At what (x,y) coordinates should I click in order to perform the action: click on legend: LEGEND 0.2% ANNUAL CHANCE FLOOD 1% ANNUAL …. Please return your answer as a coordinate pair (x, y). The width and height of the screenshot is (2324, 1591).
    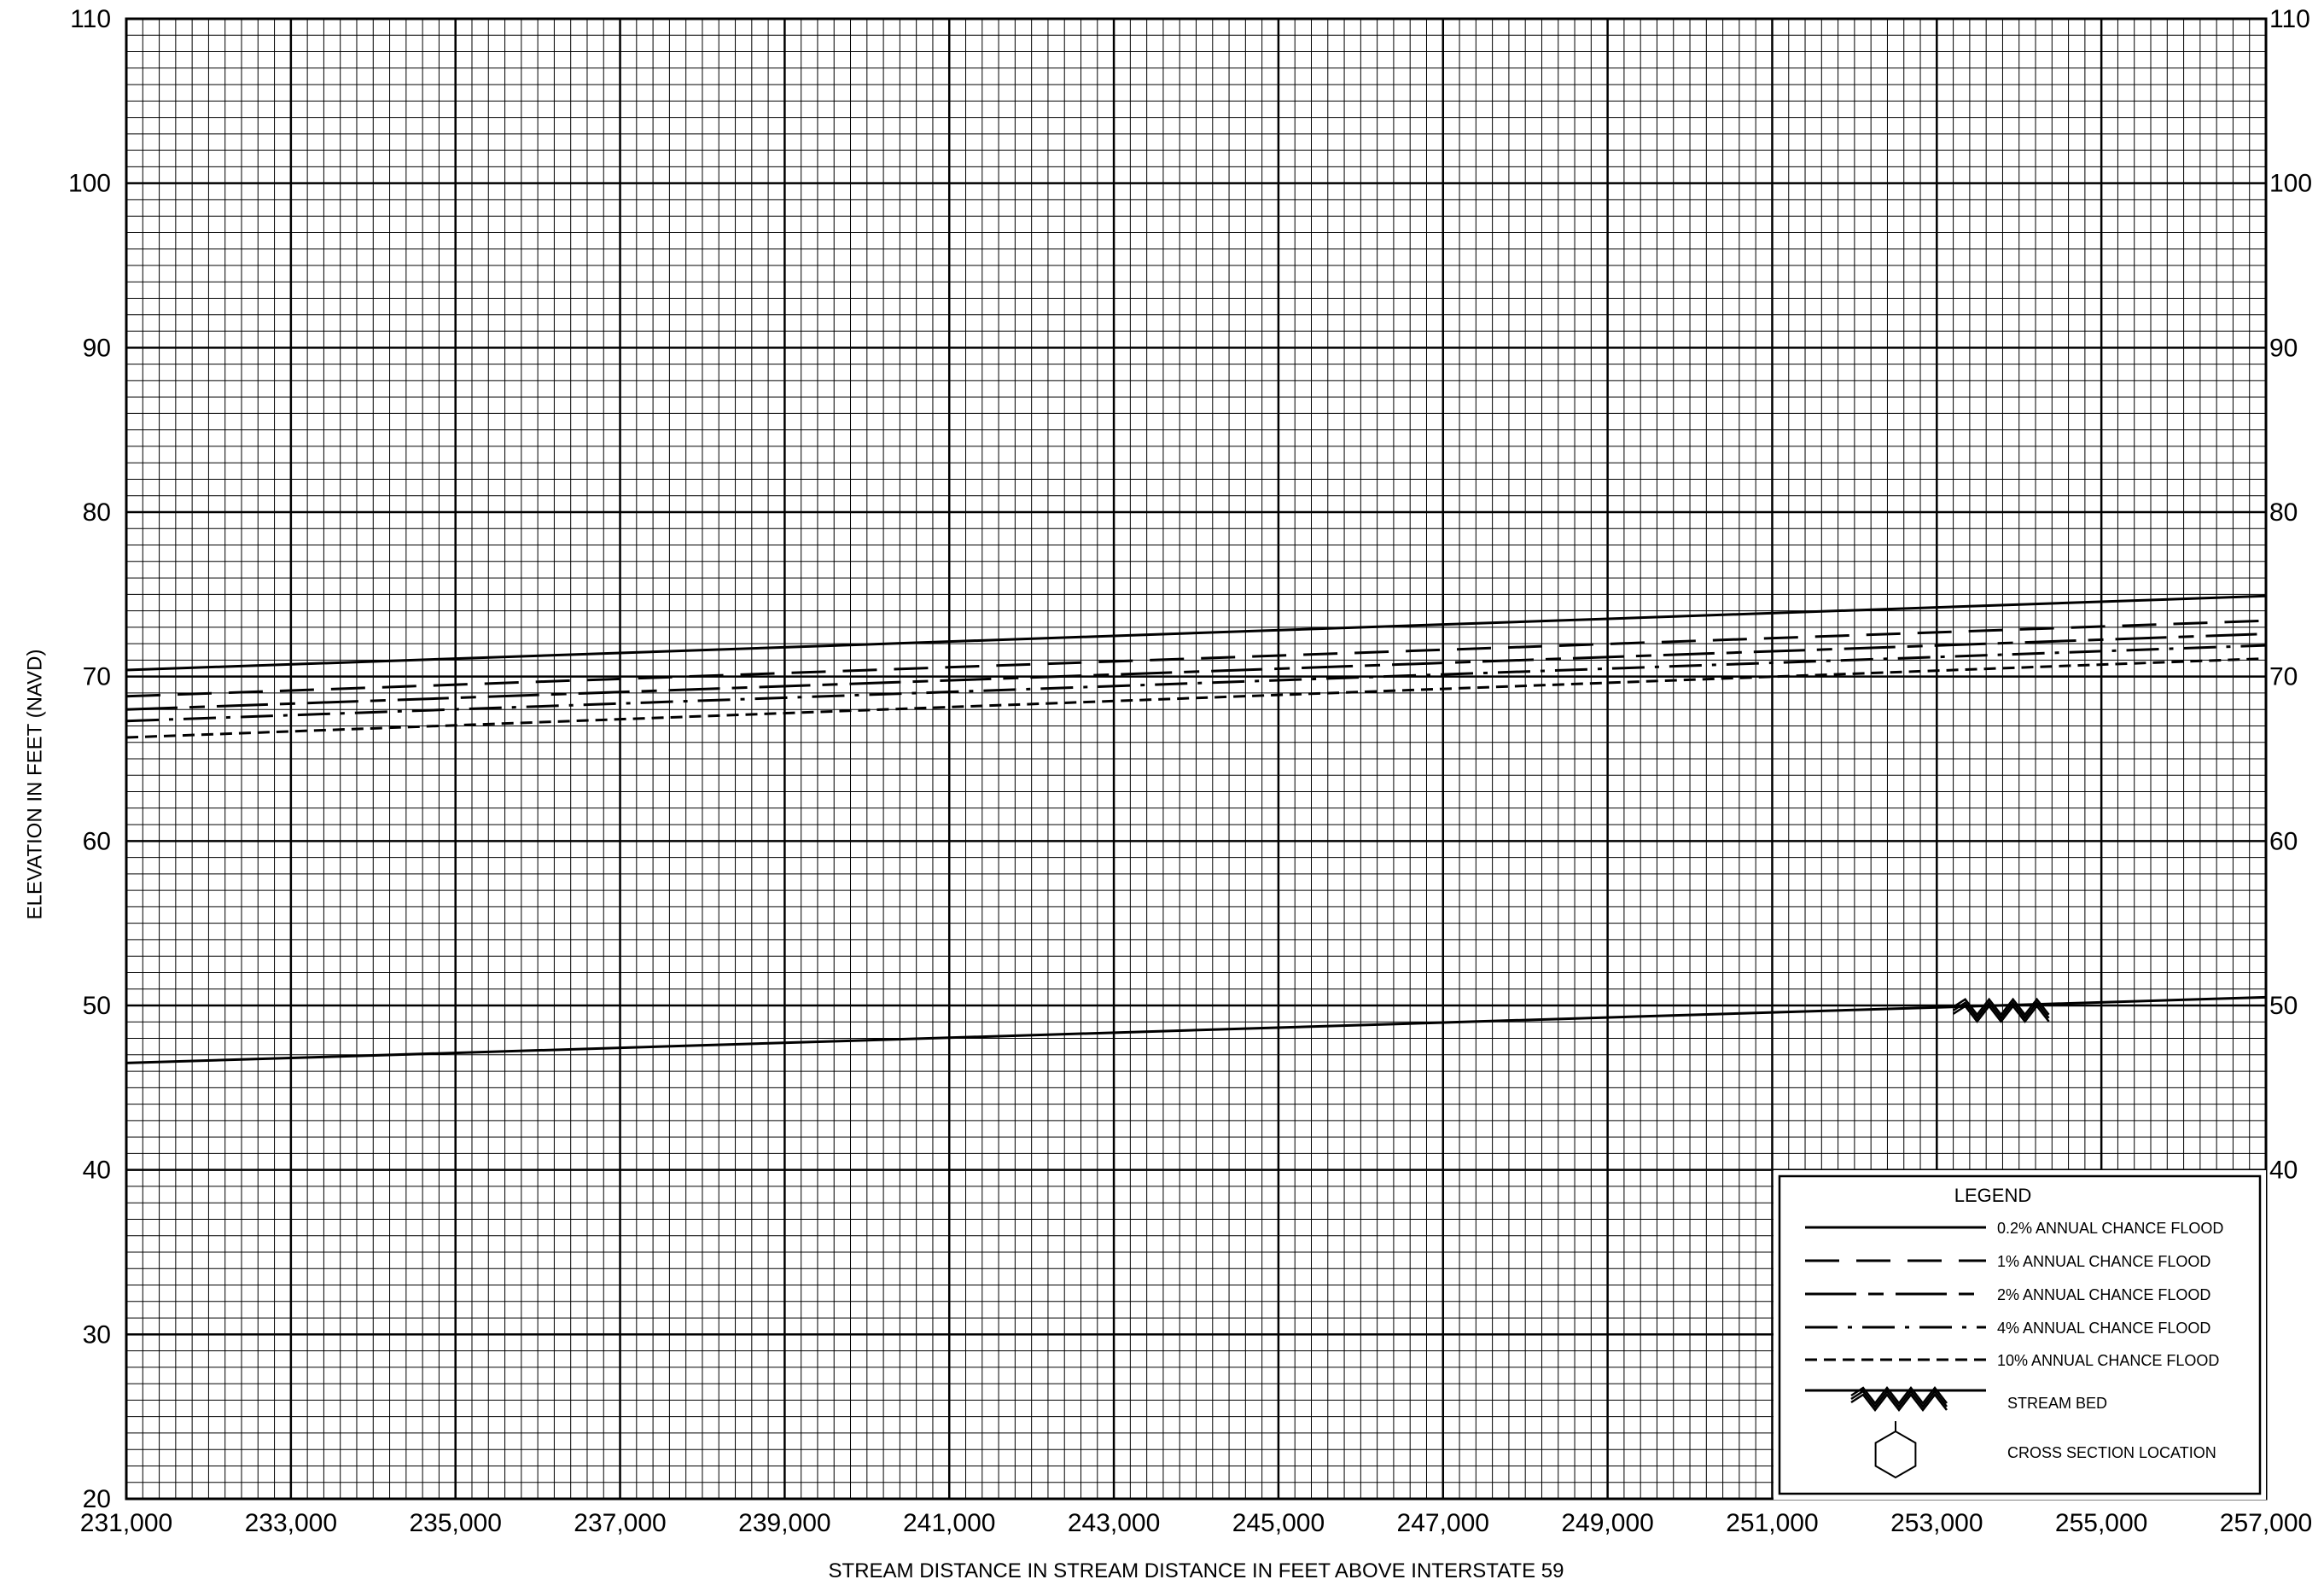
    Looking at the image, I should click on (2020, 1335).